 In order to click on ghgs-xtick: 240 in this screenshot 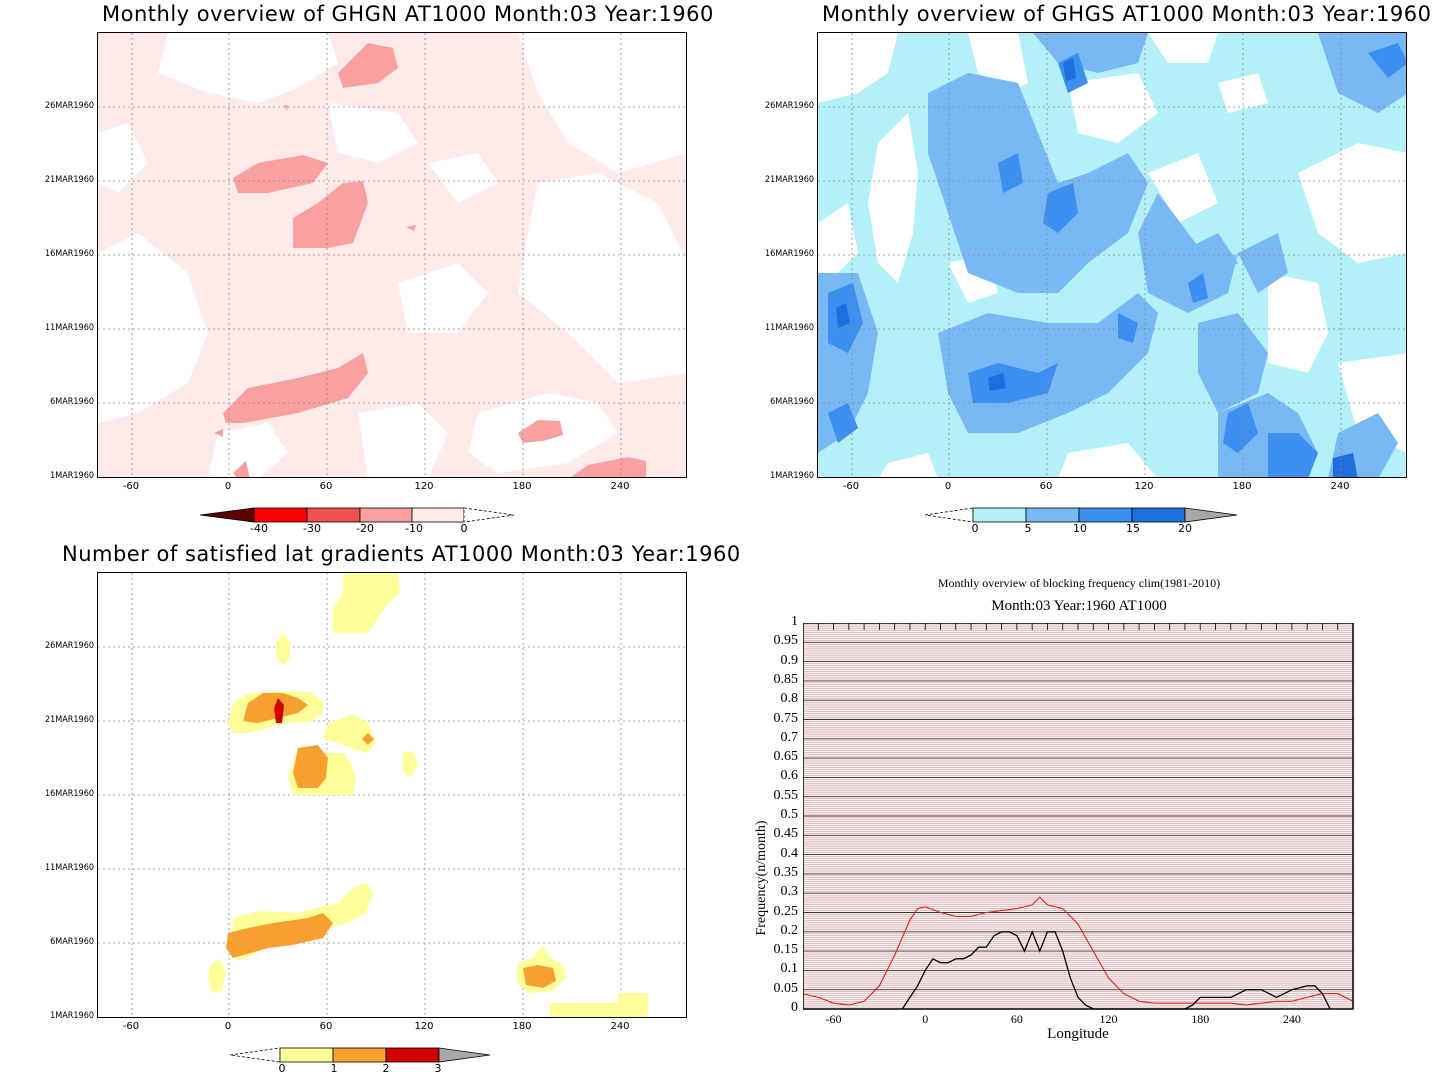, I will do `click(1340, 486)`.